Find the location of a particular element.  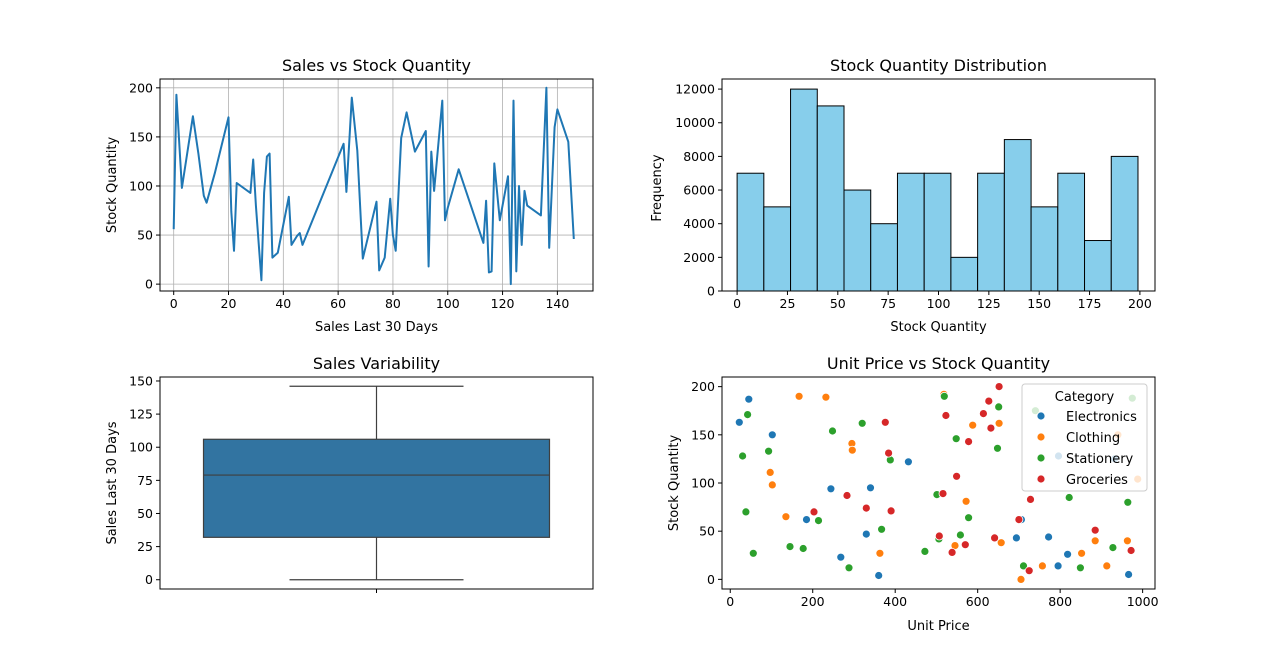

x-tick-label: 20 is located at coordinates (229, 303).